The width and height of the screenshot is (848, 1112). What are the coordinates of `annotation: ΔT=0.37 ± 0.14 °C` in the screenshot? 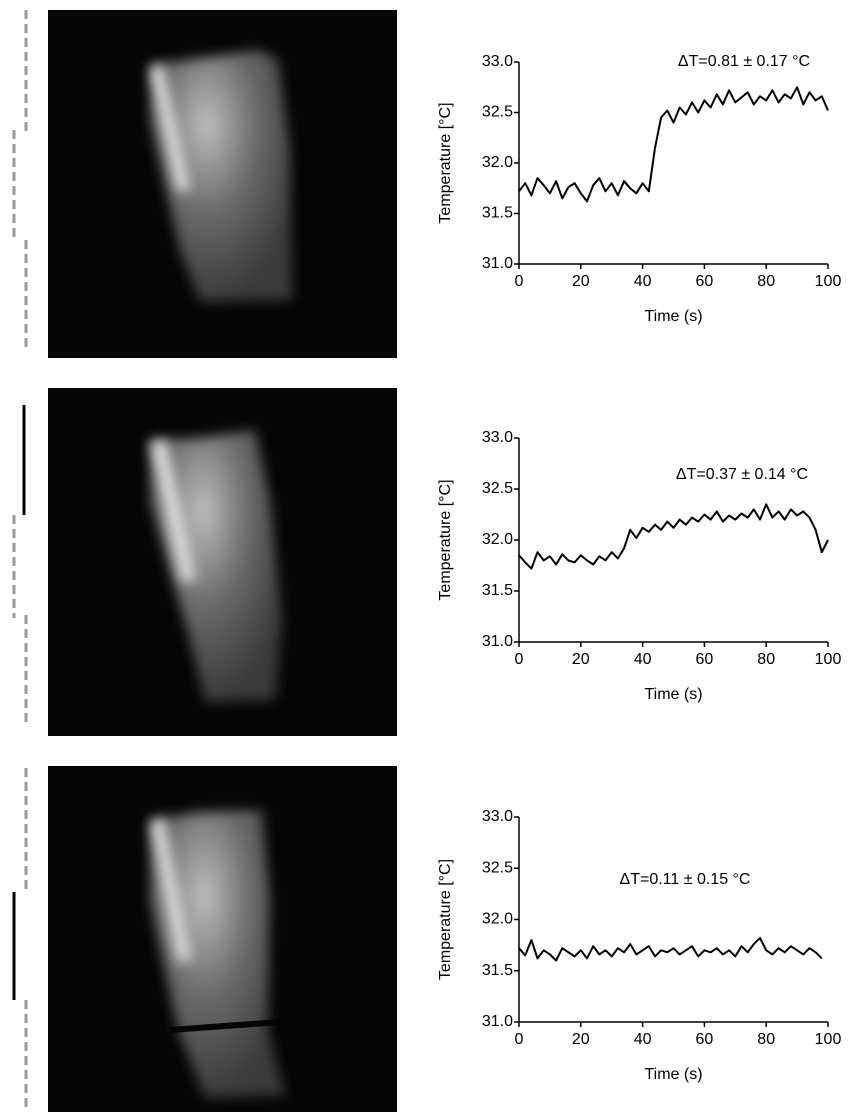 It's located at (742, 474).